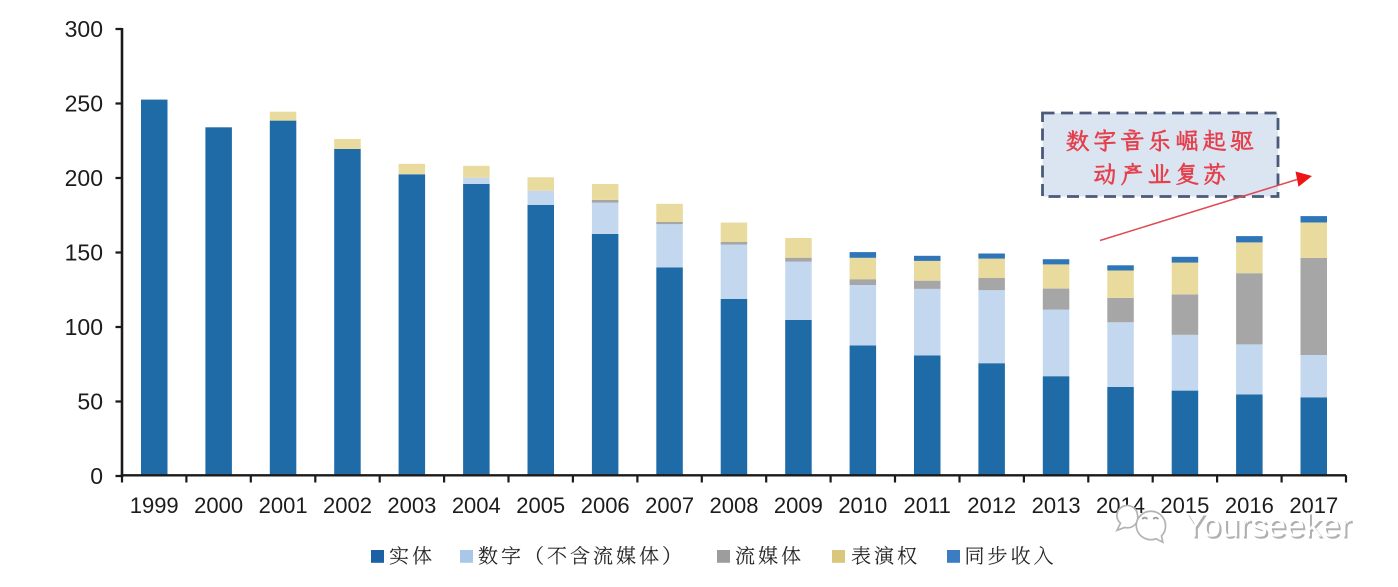  What do you see at coordinates (1184, 505) in the screenshot?
I see `svg-text: 2015` at bounding box center [1184, 505].